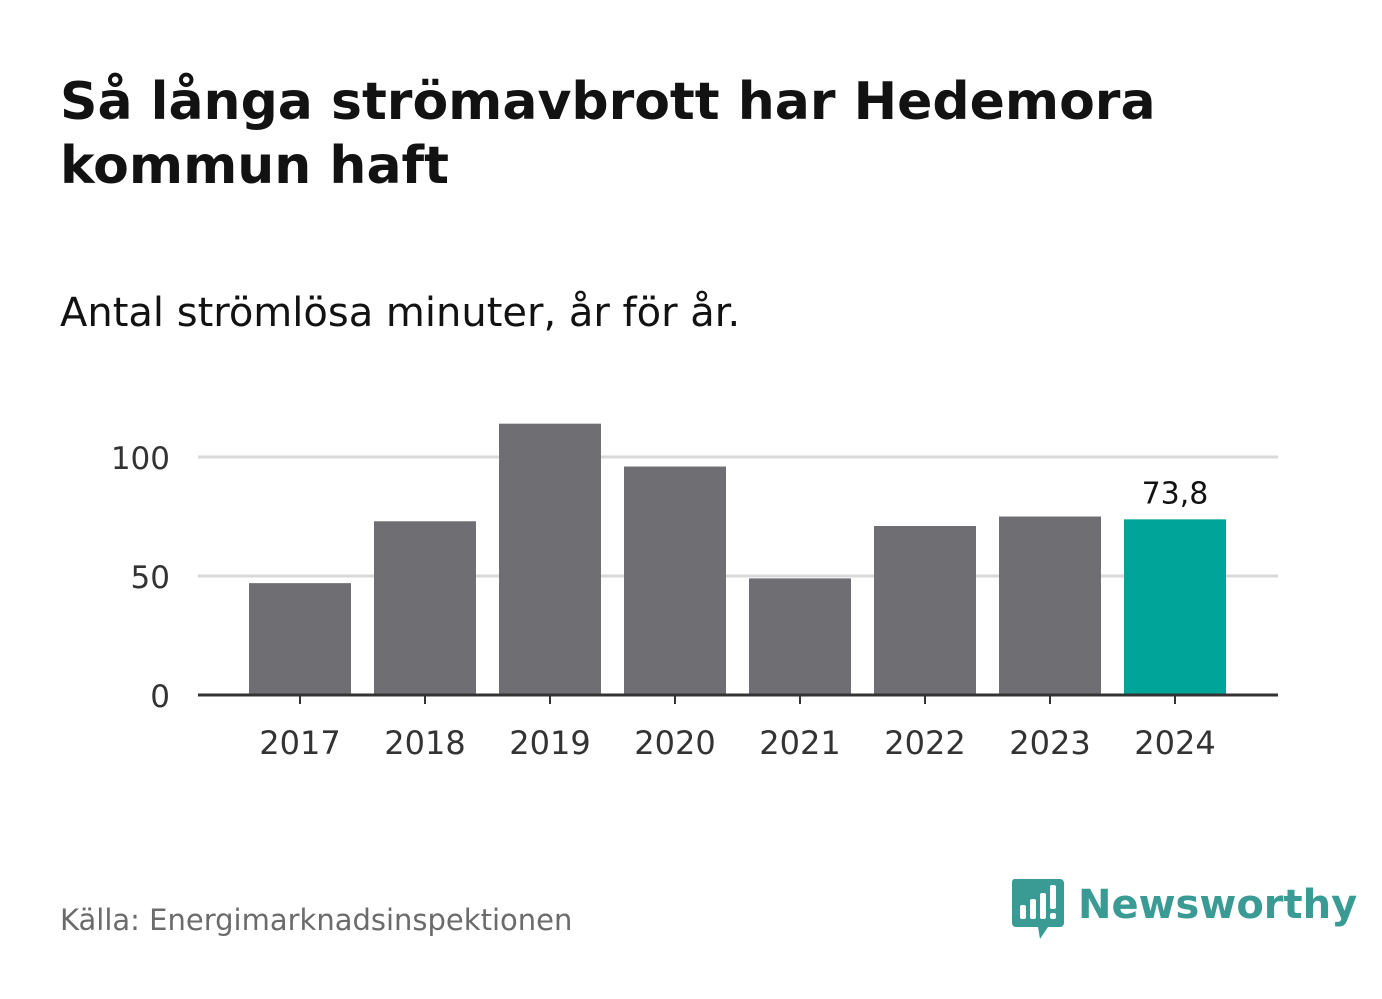 Image resolution: width=1382 pixels, height=999 pixels. Describe the element at coordinates (299, 743) in the screenshot. I see `x-tick-label: 2017` at that location.